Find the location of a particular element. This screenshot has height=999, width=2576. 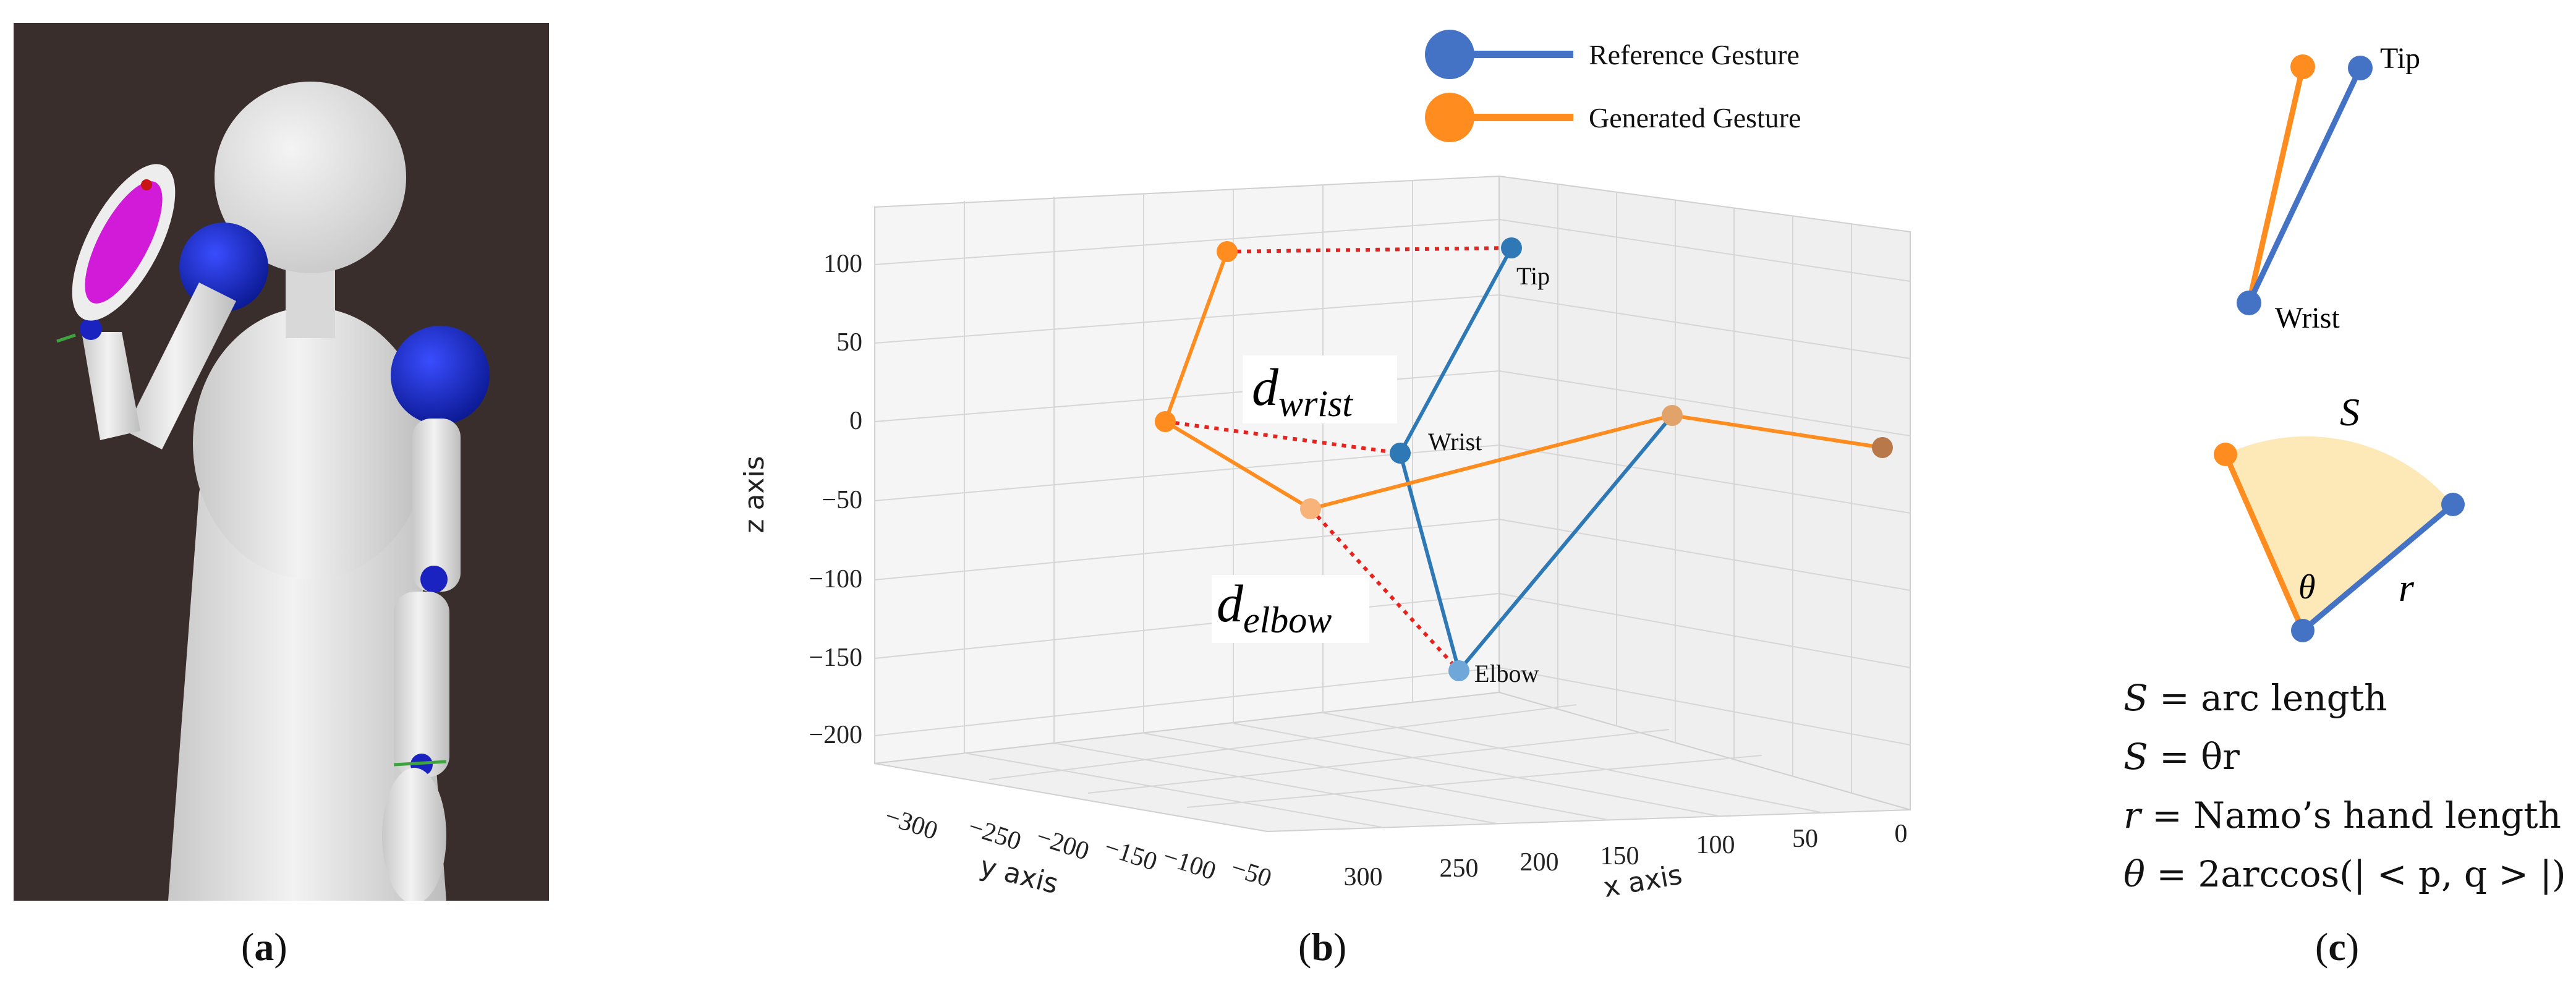

arc-reference-point is located at coordinates (2453, 504).